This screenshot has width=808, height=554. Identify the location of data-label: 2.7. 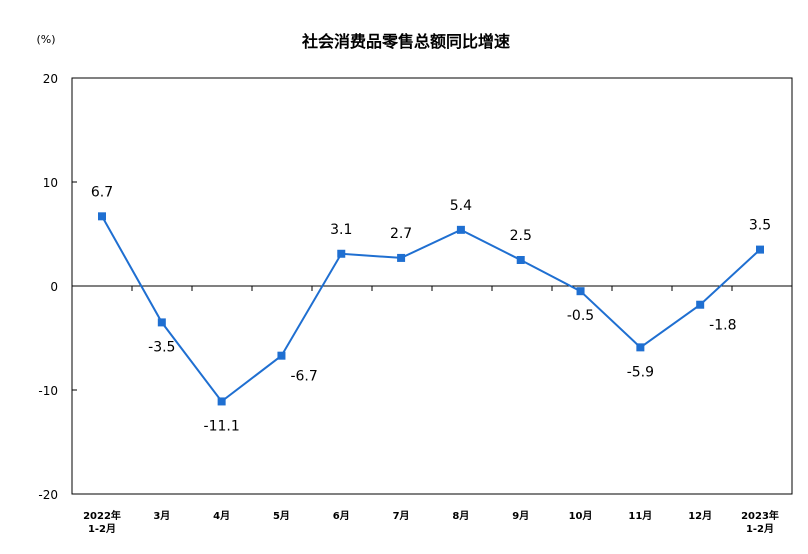
(401, 234).